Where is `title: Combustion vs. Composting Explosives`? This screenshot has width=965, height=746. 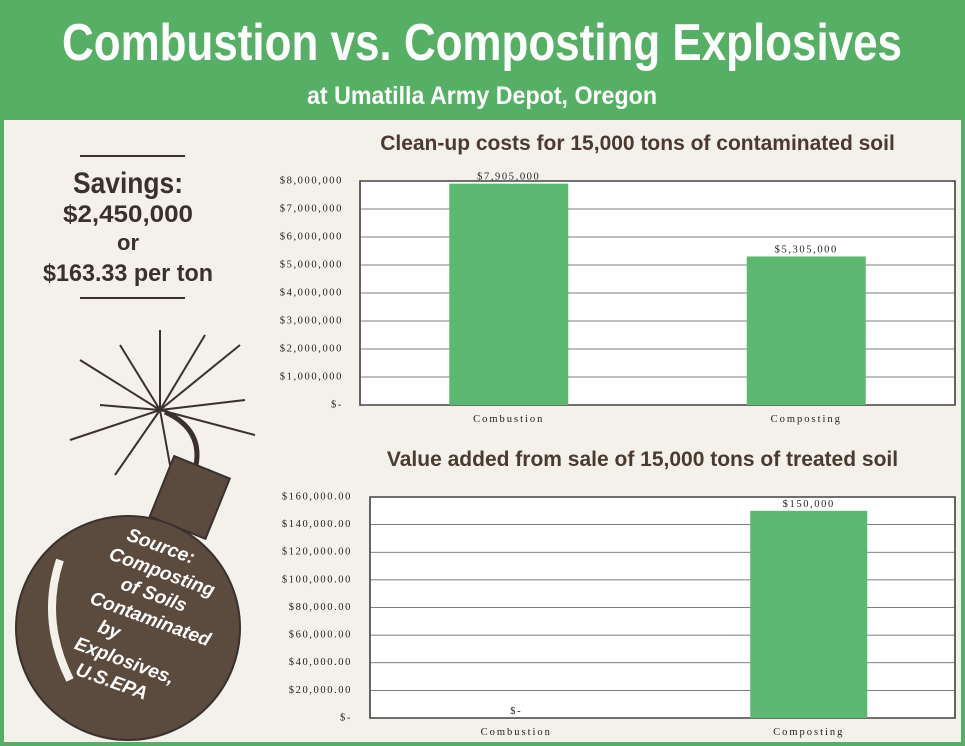
title: Combustion vs. Composting Explosives is located at coordinates (482, 43).